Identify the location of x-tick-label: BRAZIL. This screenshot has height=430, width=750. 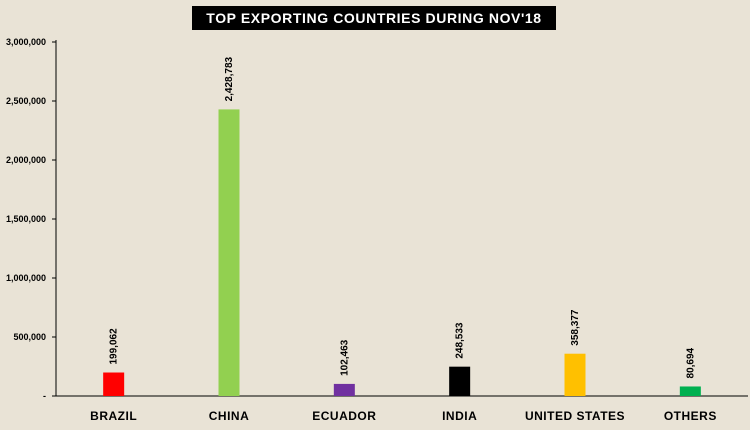
(113, 416).